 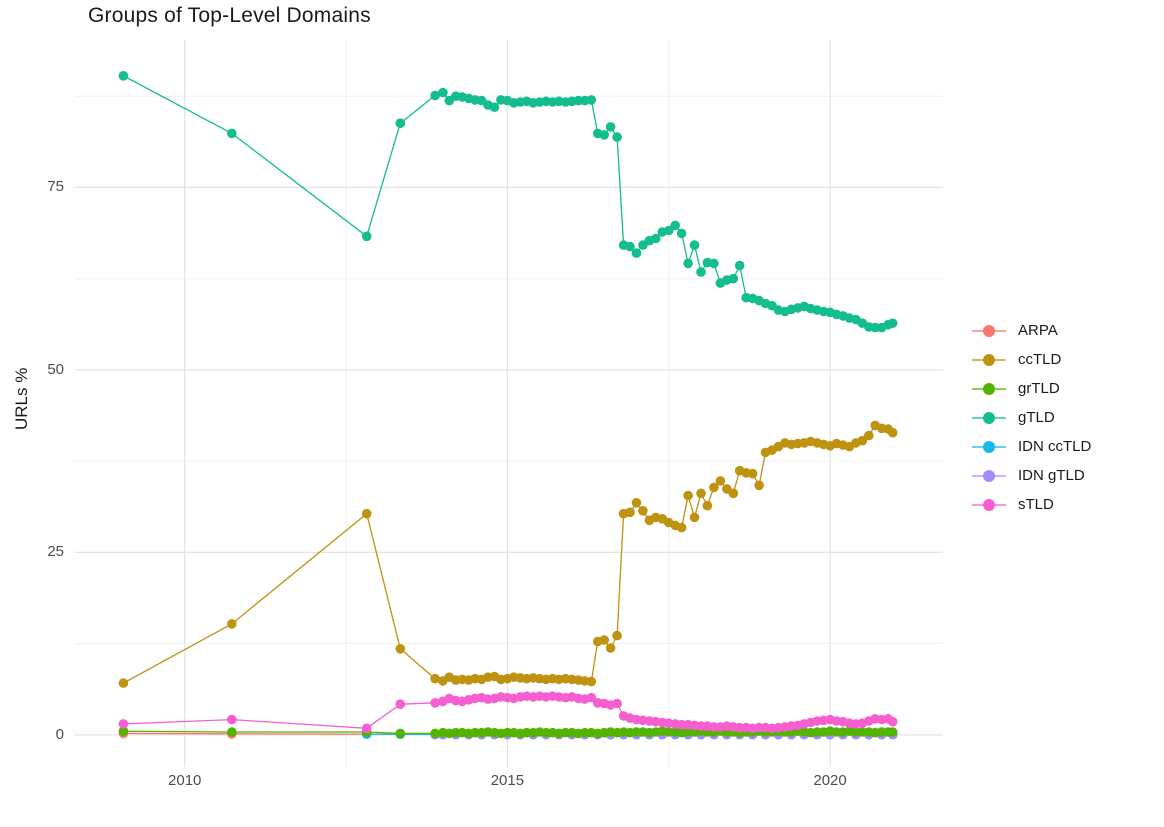 I want to click on legend-label: ccTLD, so click(x=1040, y=359).